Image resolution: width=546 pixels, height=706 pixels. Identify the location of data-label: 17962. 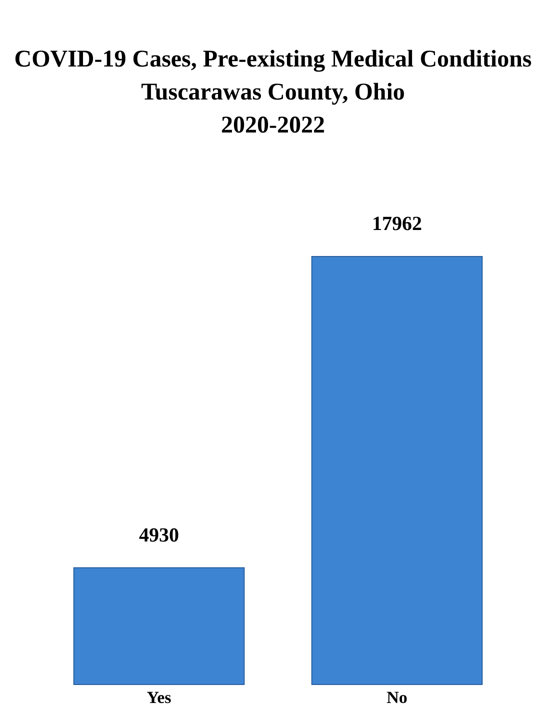
(397, 224).